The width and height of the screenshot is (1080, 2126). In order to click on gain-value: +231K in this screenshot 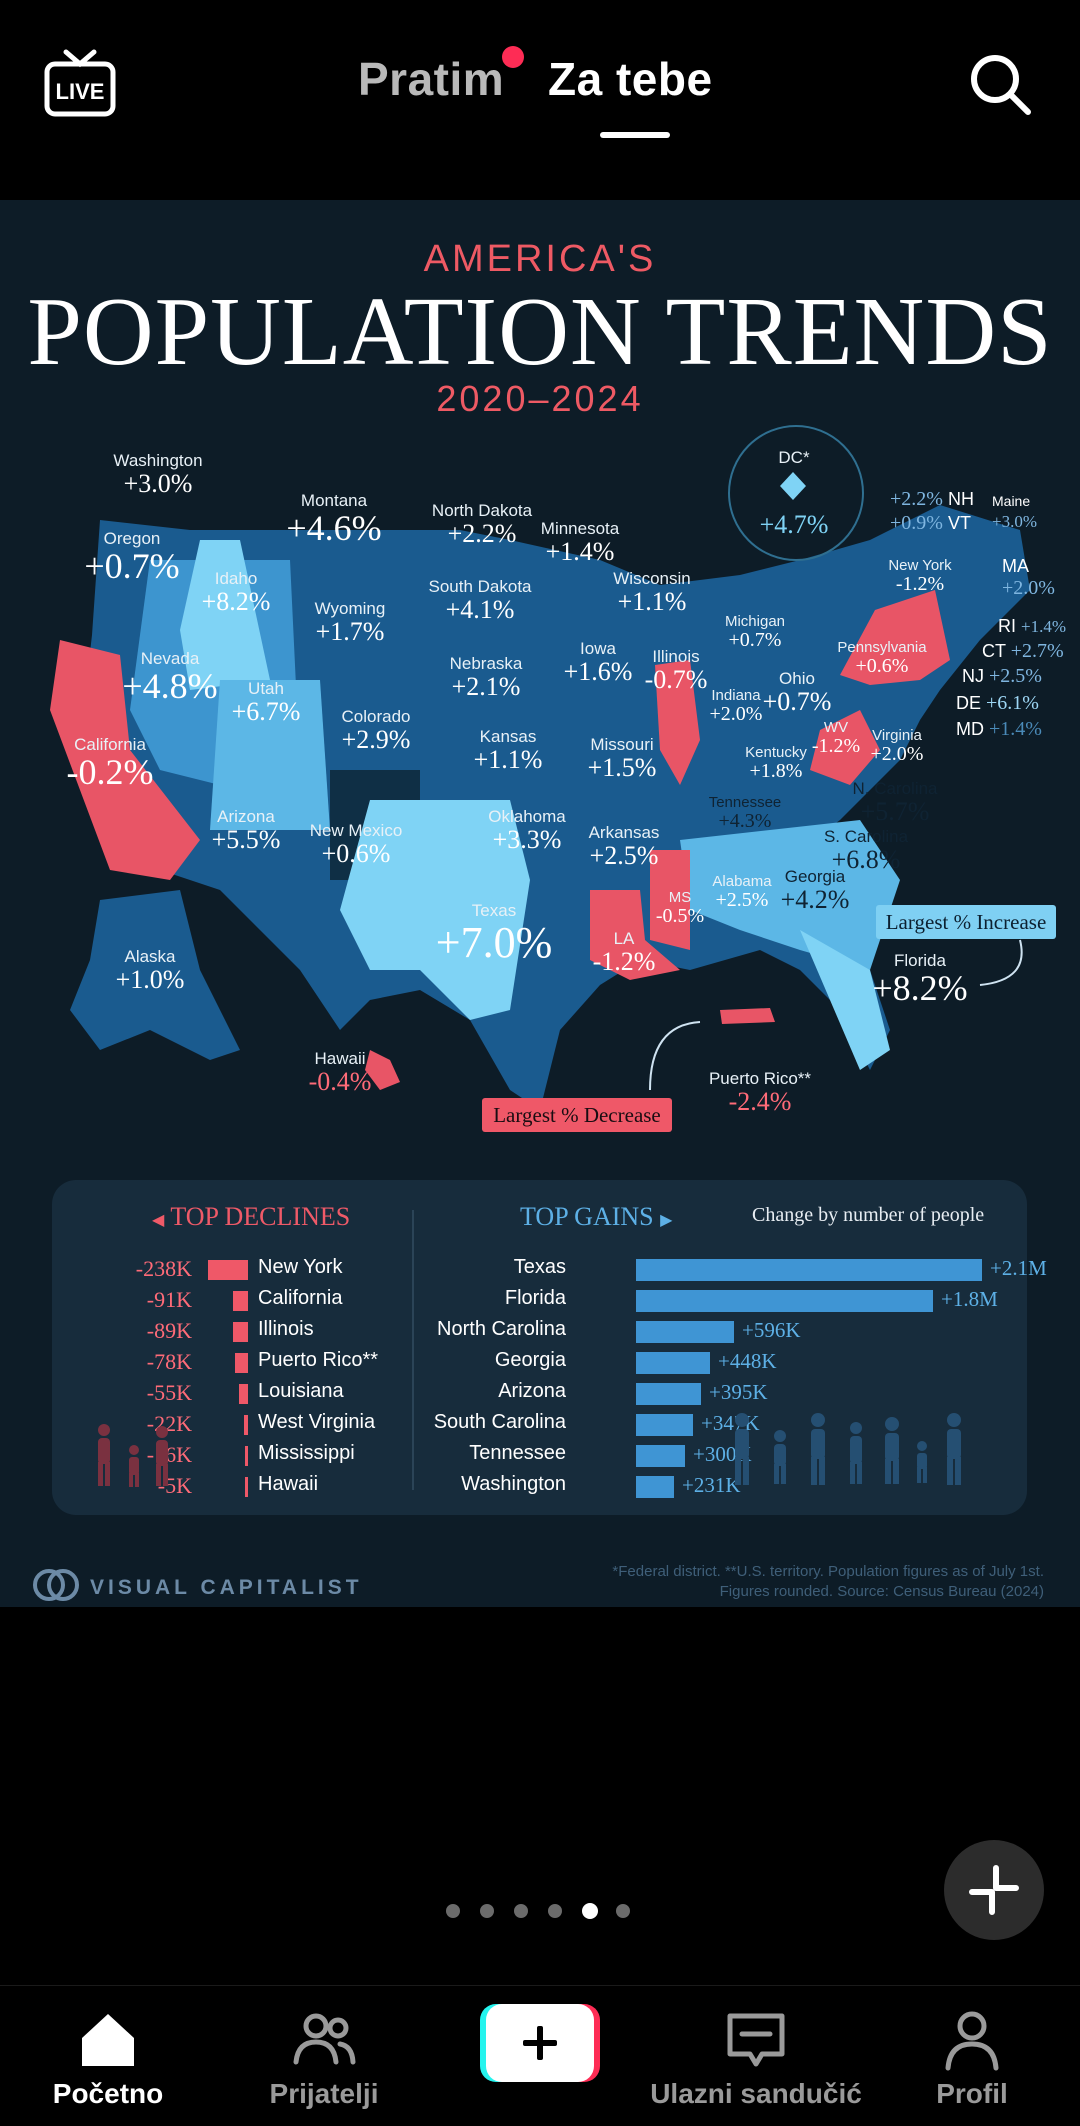, I will do `click(711, 1485)`.